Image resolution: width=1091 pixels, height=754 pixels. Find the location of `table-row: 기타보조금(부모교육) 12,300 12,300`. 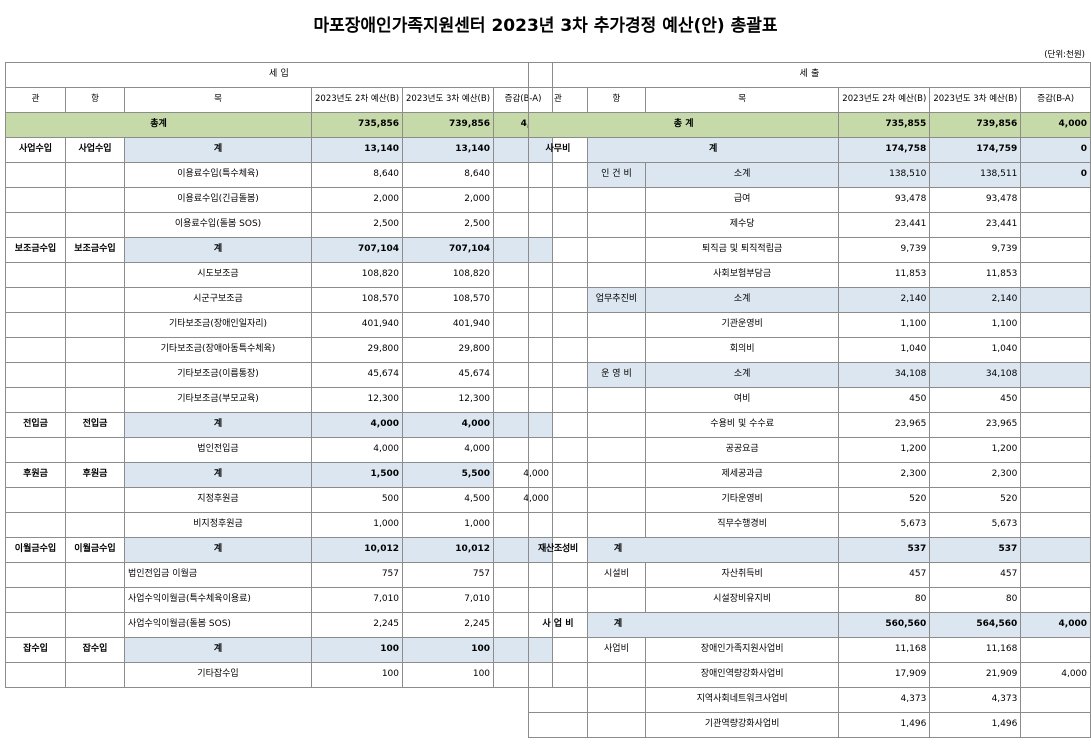

table-row: 기타보조금(부모교육) 12,300 12,300 is located at coordinates (279, 400).